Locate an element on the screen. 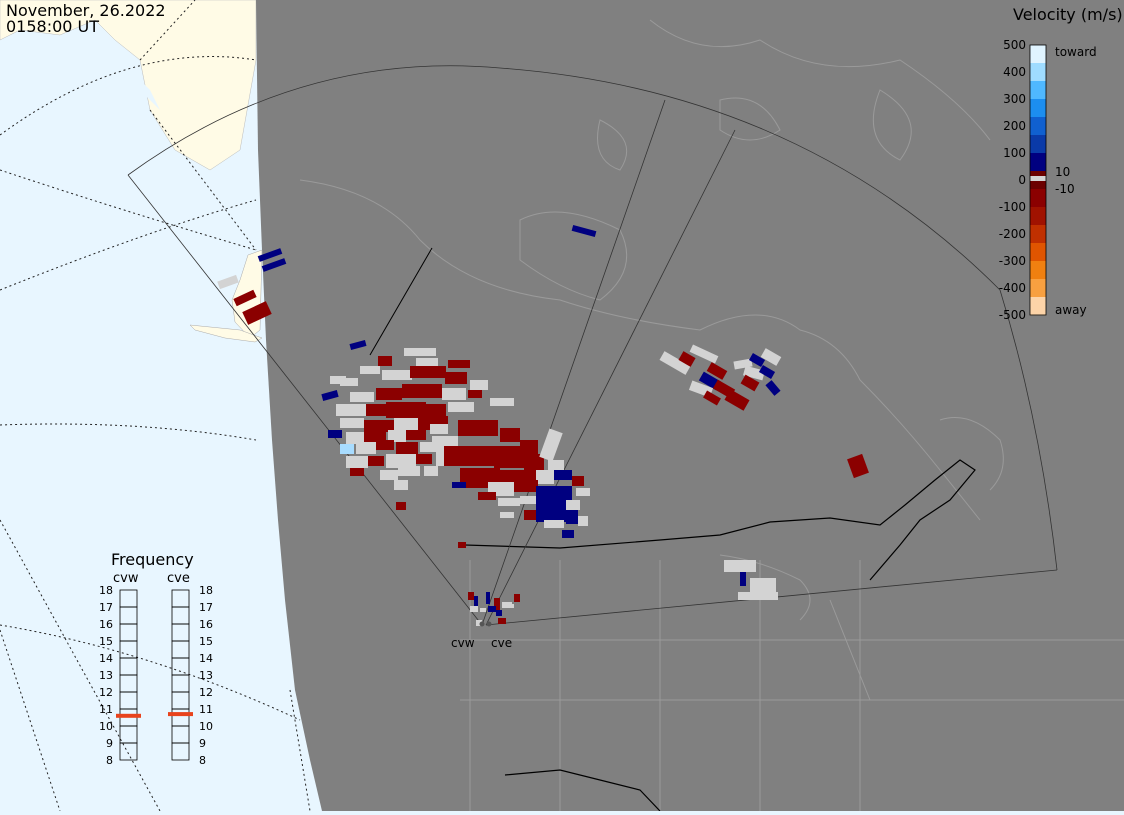  colorbar-tick-label: -500 is located at coordinates (1012, 315).